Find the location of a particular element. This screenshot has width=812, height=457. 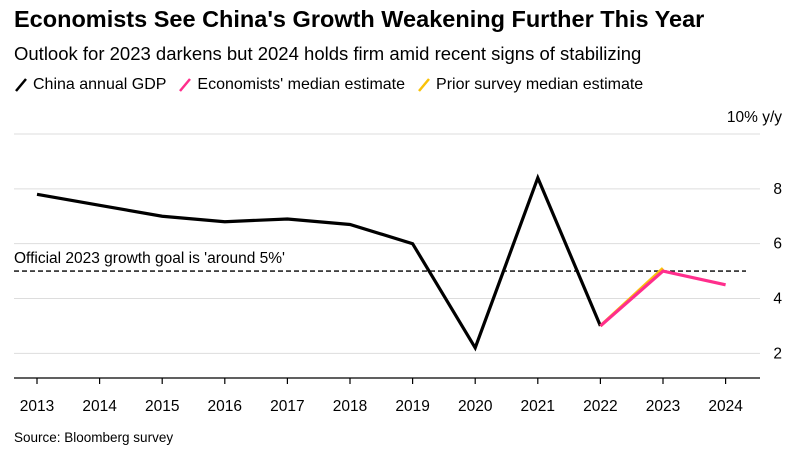

reference-line-label: Official 2023 growth goal is 'around 5%' is located at coordinates (149, 258).